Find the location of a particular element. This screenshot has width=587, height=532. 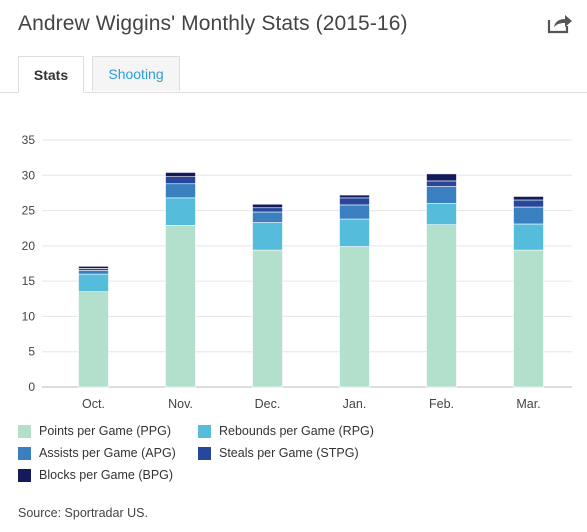

x-tick-label: Dec. is located at coordinates (268, 404).